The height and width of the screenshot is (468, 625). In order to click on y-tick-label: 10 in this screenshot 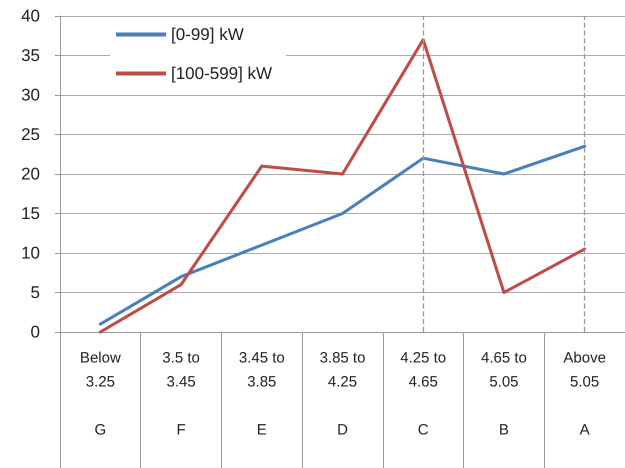, I will do `click(30, 253)`.